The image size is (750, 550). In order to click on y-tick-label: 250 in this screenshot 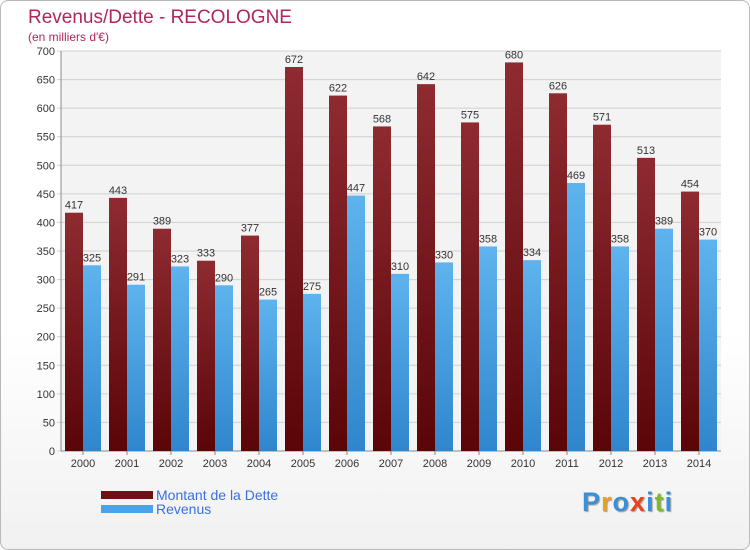, I will do `click(46, 309)`.